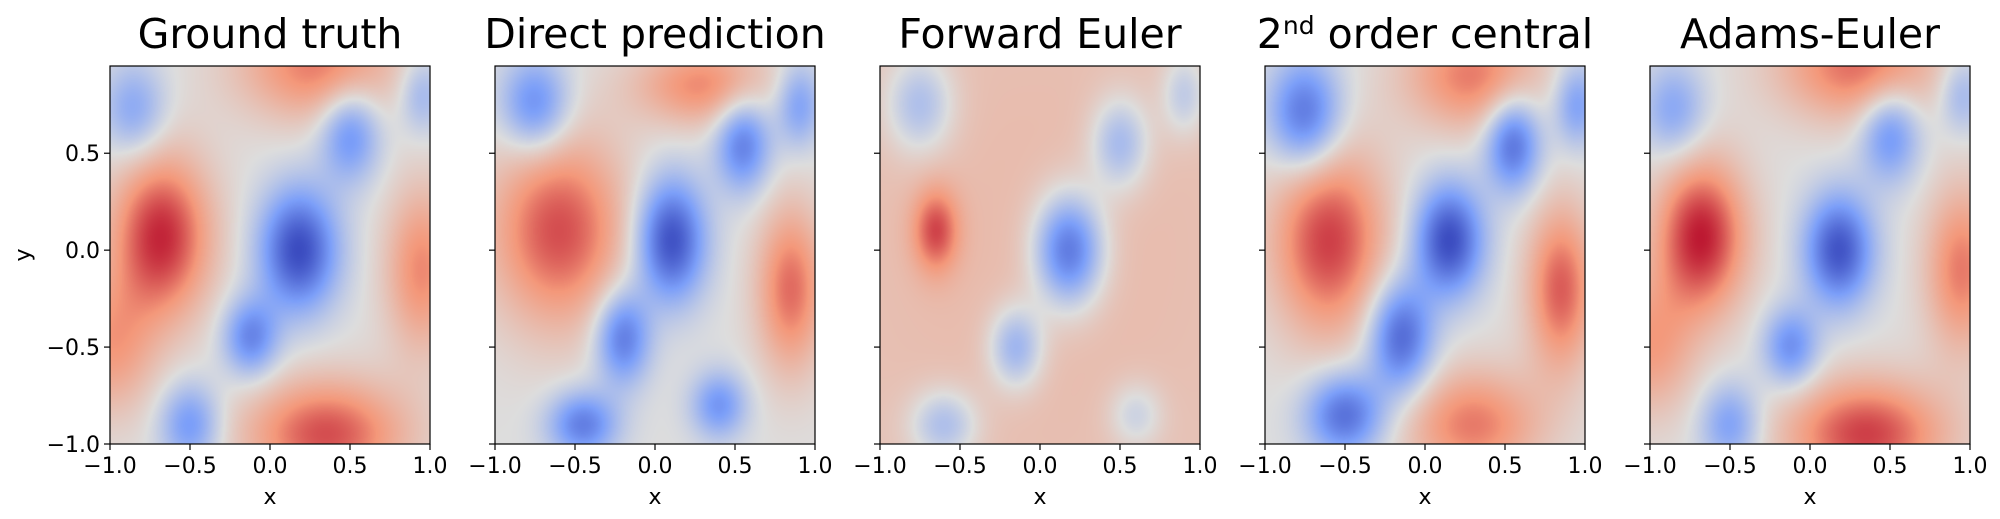 This screenshot has height=519, width=2000. I want to click on panel-title: Forward Euler, so click(1039, 34).